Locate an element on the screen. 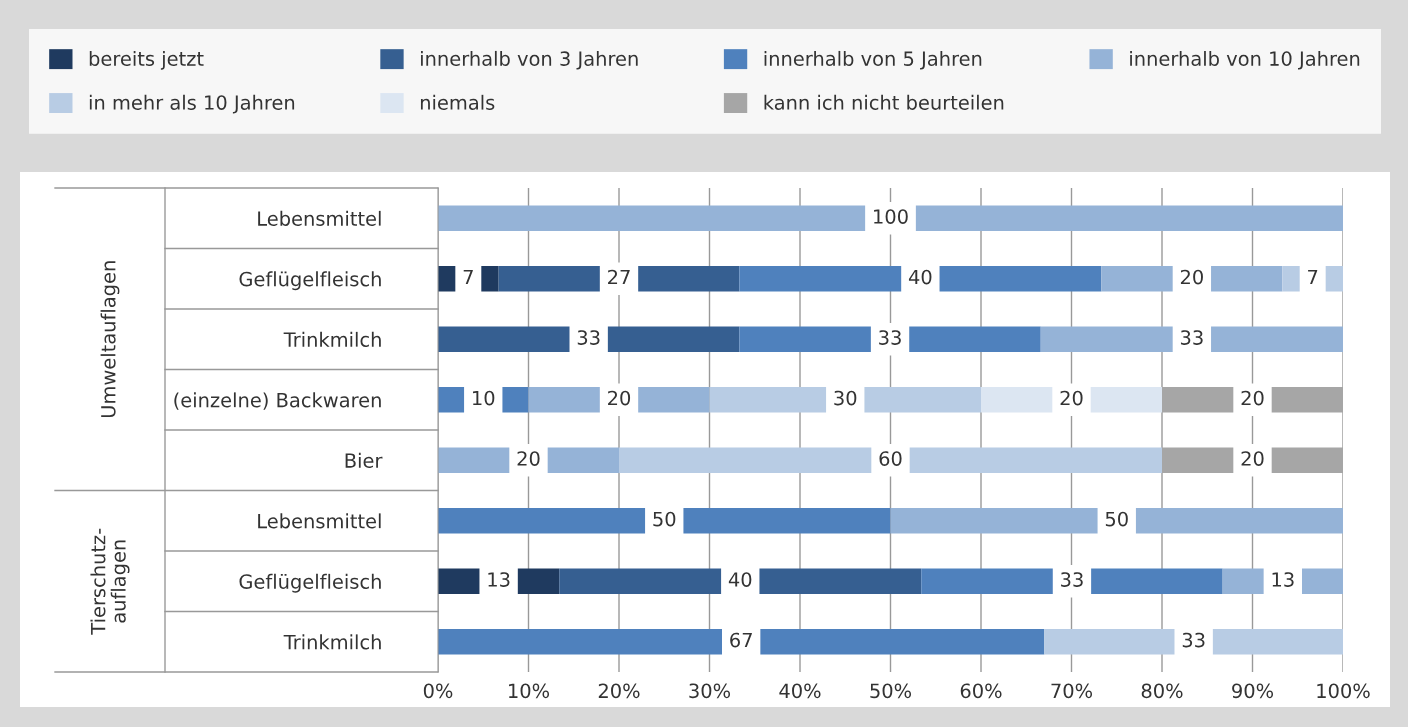  data-label: 100 is located at coordinates (891, 216).